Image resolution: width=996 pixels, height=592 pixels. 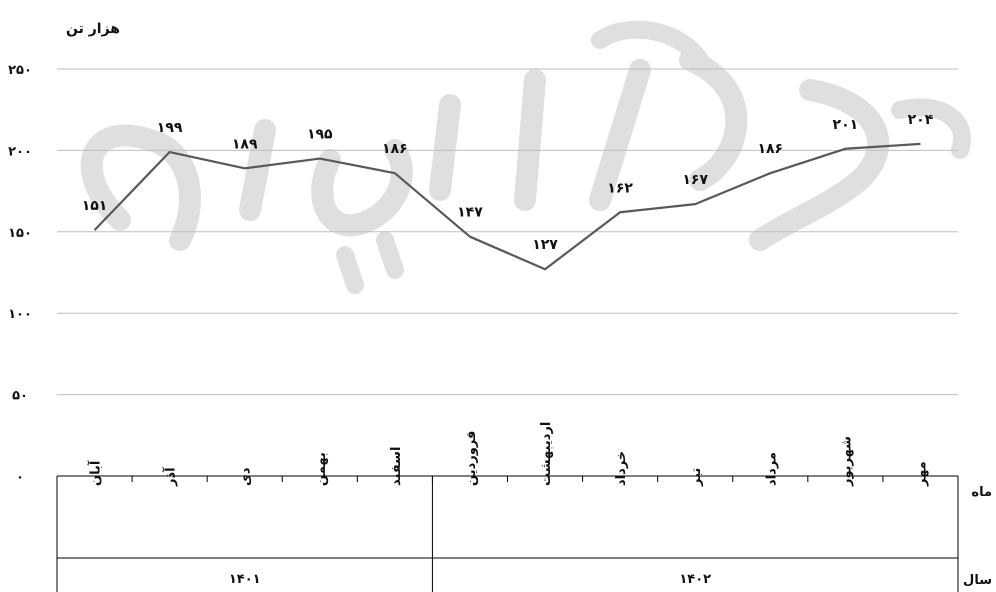 I want to click on data-label: ۱۹۹, so click(x=170, y=128).